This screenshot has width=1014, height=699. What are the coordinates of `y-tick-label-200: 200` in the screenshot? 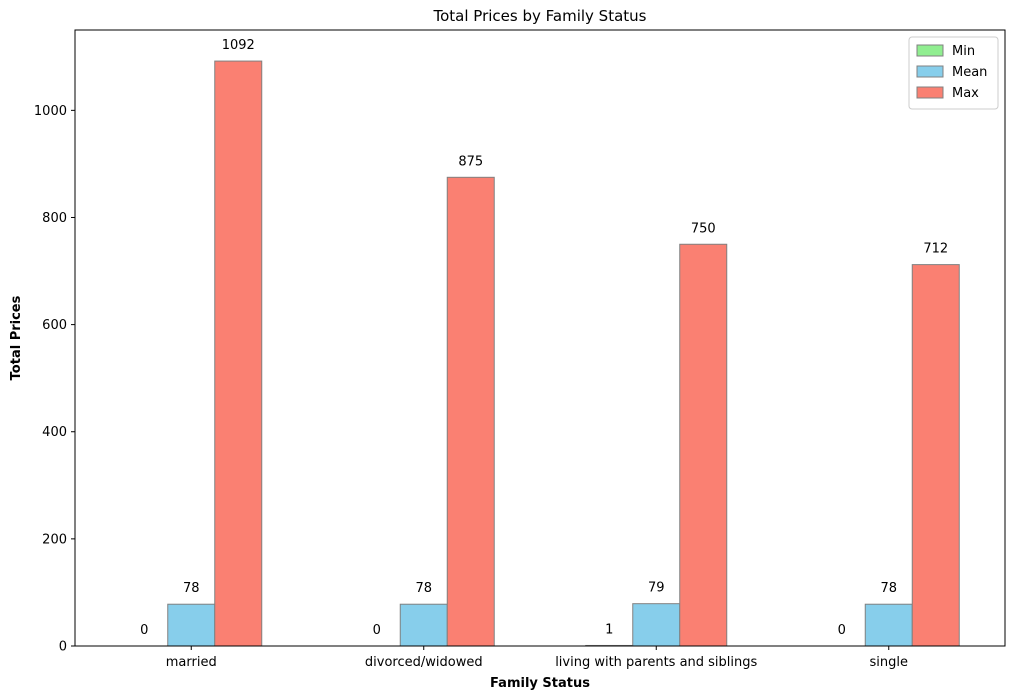 It's located at (54, 539).